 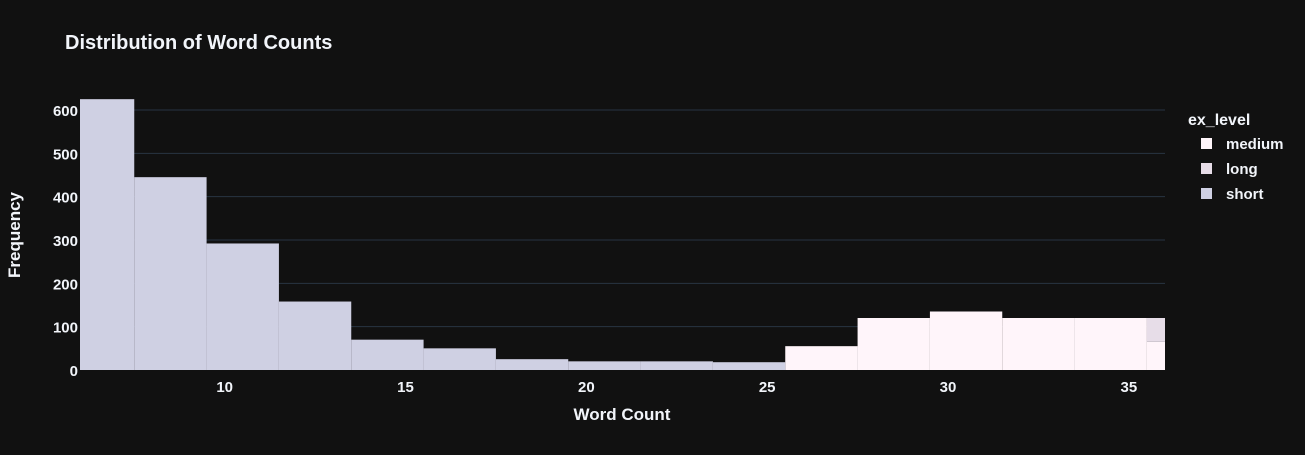 What do you see at coordinates (1206, 168) in the screenshot?
I see `legend-swatch-long` at bounding box center [1206, 168].